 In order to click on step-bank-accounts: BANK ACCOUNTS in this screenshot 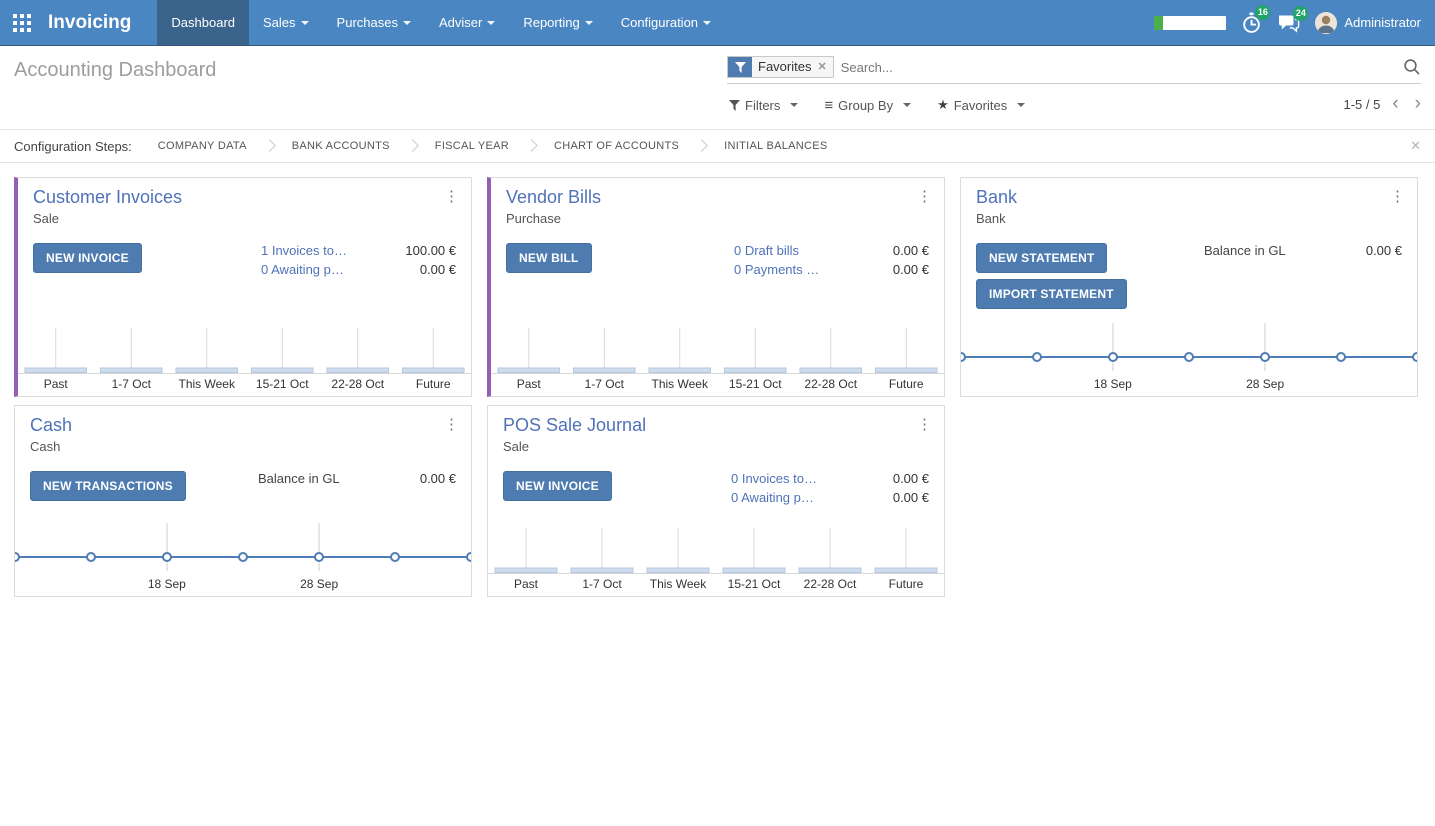, I will do `click(340, 146)`.